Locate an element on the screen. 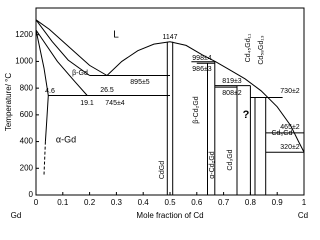 This screenshot has height=240, width=320. y-tick-label: 600 is located at coordinates (27, 114).